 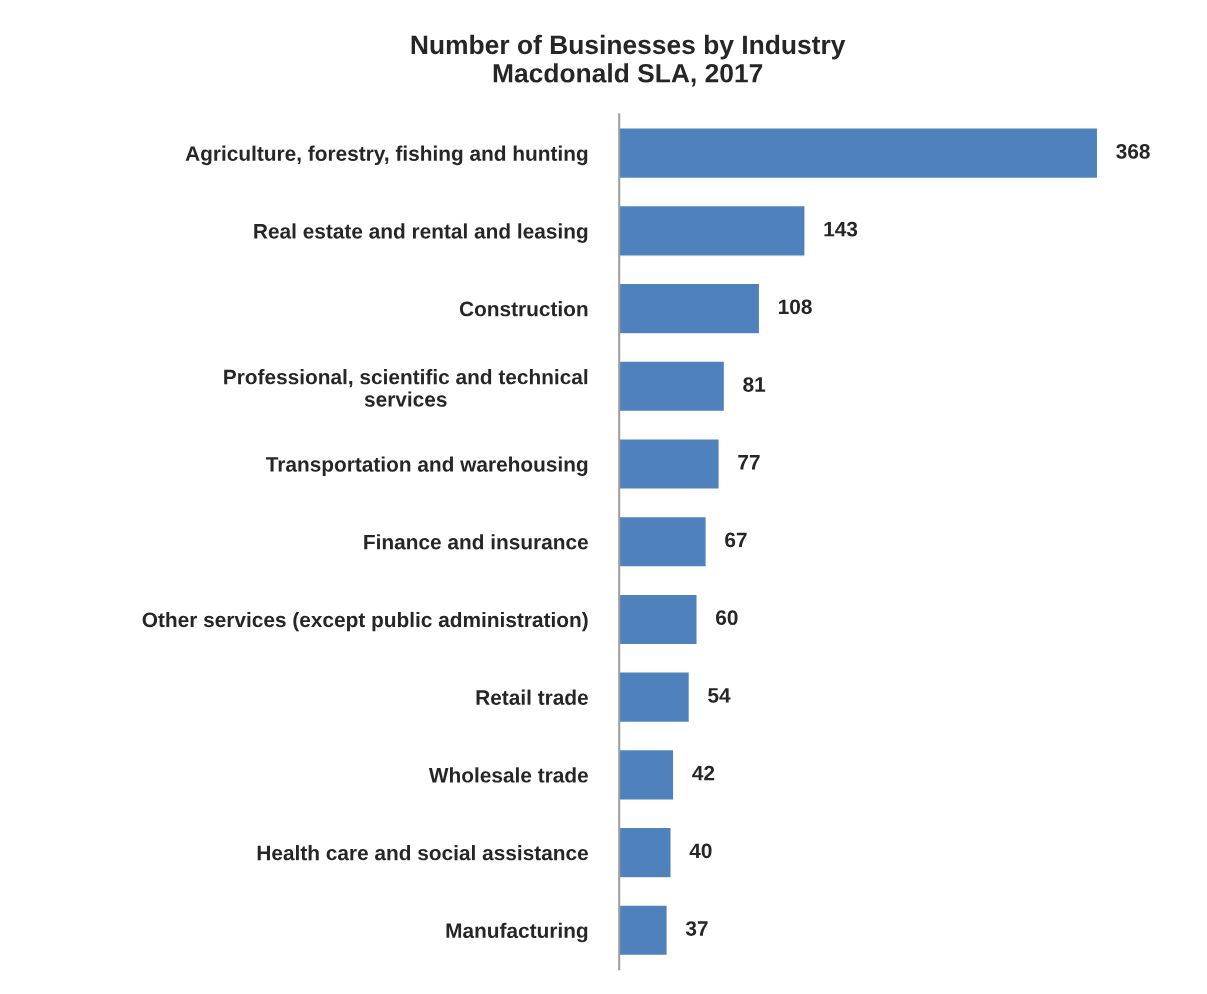 What do you see at coordinates (517, 932) in the screenshot?
I see `y-tick-label: Manufacturing` at bounding box center [517, 932].